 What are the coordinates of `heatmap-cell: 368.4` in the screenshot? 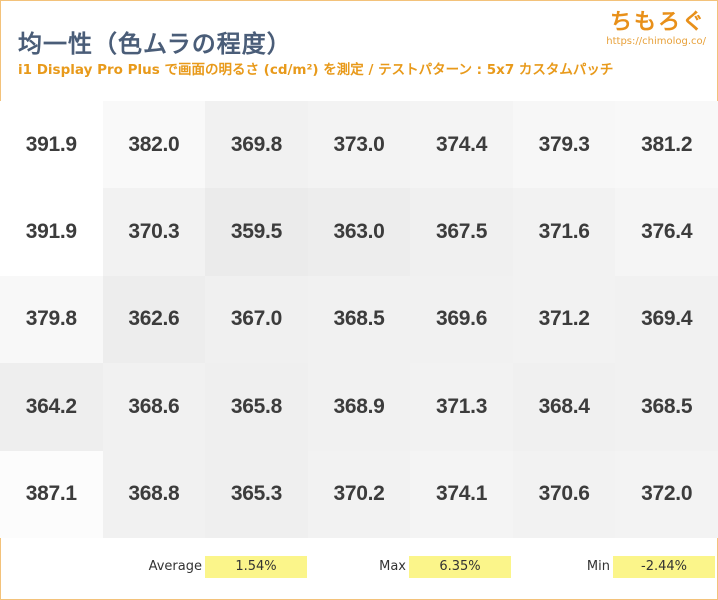 It's located at (564, 407).